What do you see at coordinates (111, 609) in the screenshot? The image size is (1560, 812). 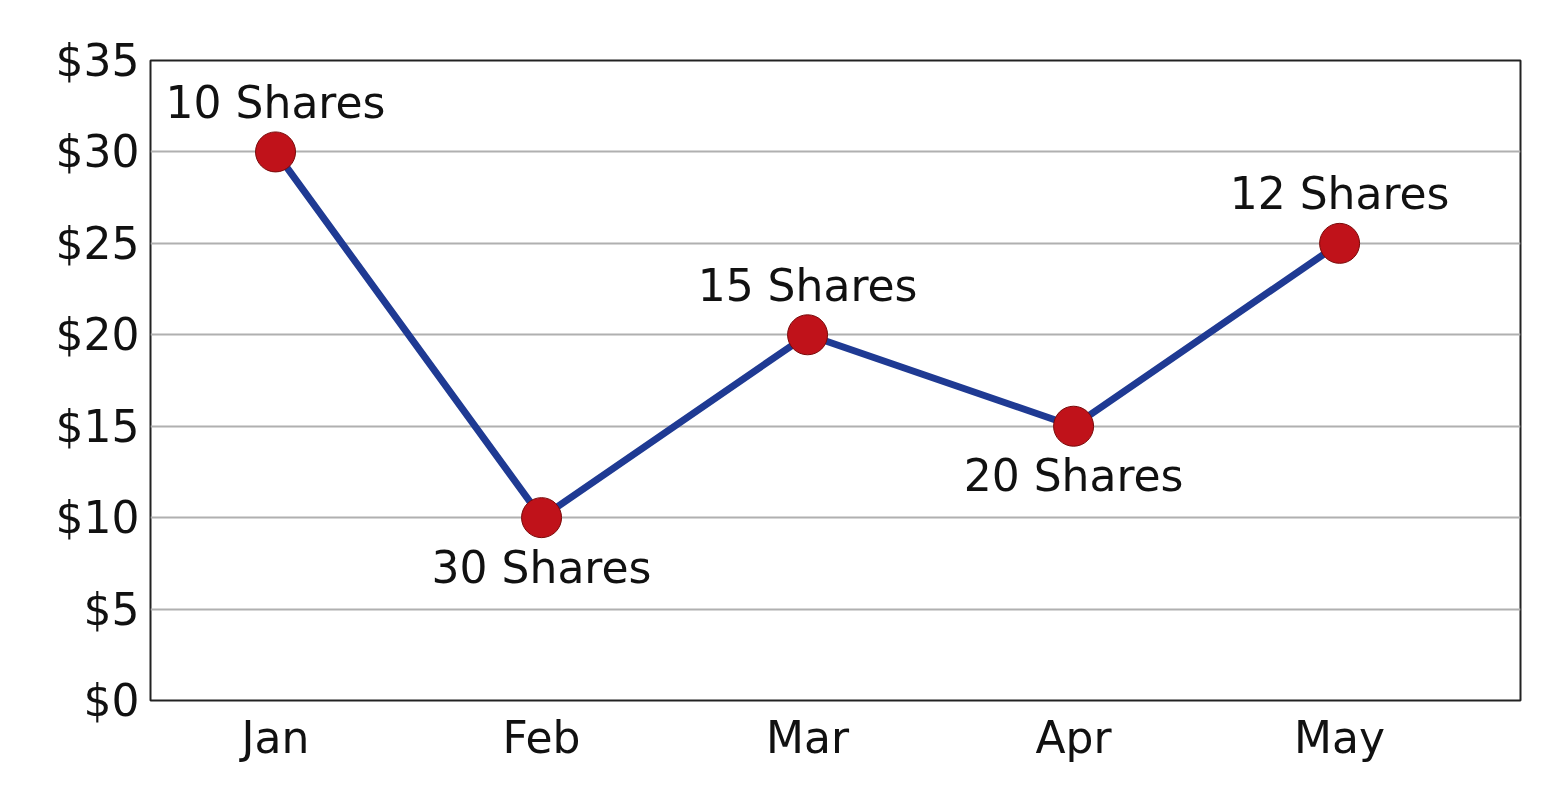 I see `y-tick-label: $5` at bounding box center [111, 609].